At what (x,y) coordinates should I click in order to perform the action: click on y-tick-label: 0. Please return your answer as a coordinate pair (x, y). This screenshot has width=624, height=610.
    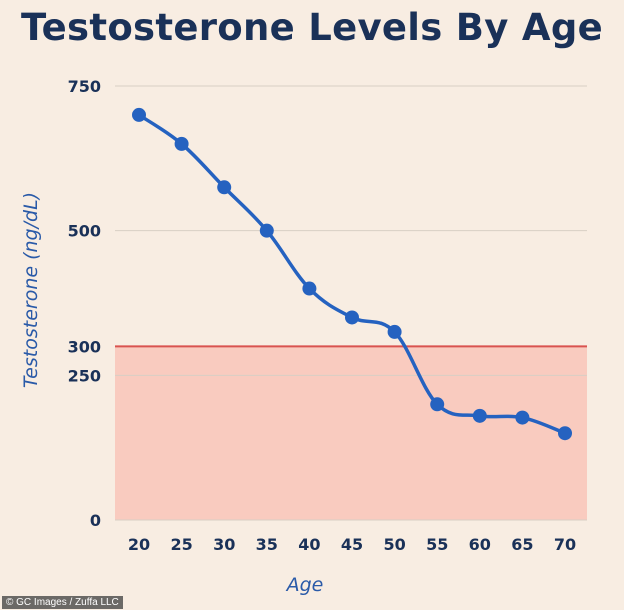
    Looking at the image, I should click on (95, 520).